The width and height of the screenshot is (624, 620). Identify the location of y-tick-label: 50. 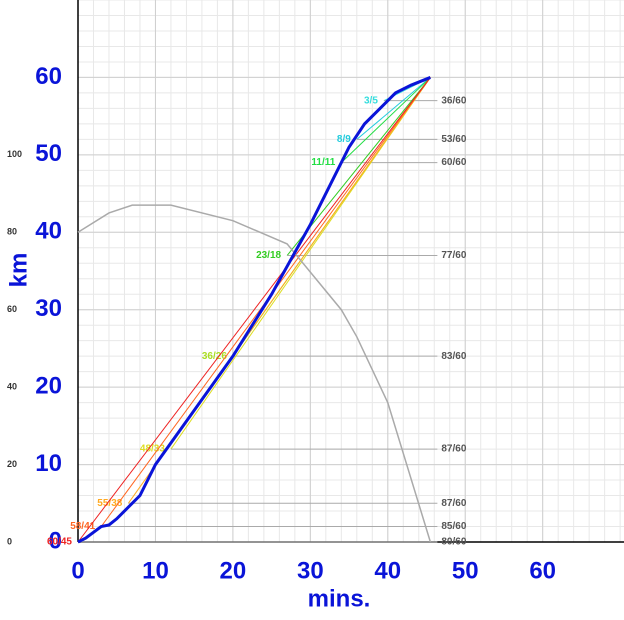
(48, 153).